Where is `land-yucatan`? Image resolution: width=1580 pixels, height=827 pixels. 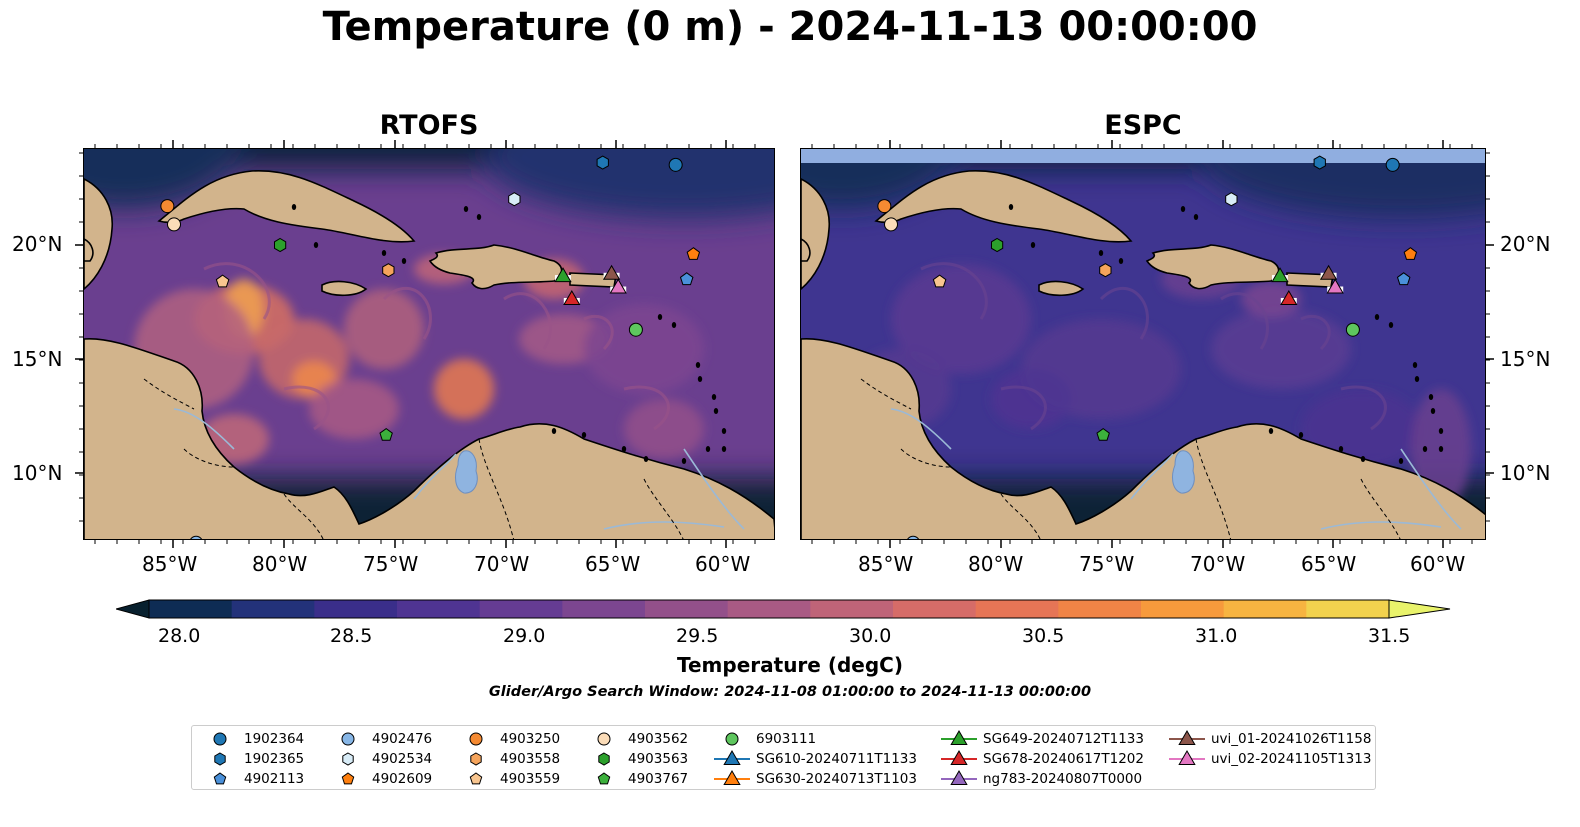 land-yucatan is located at coordinates (99, 234).